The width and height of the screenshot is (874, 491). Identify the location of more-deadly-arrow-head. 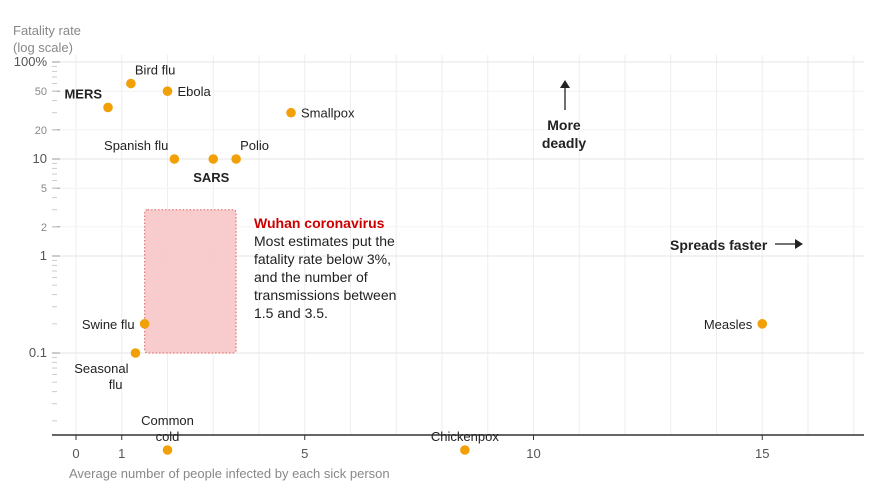
(565, 84).